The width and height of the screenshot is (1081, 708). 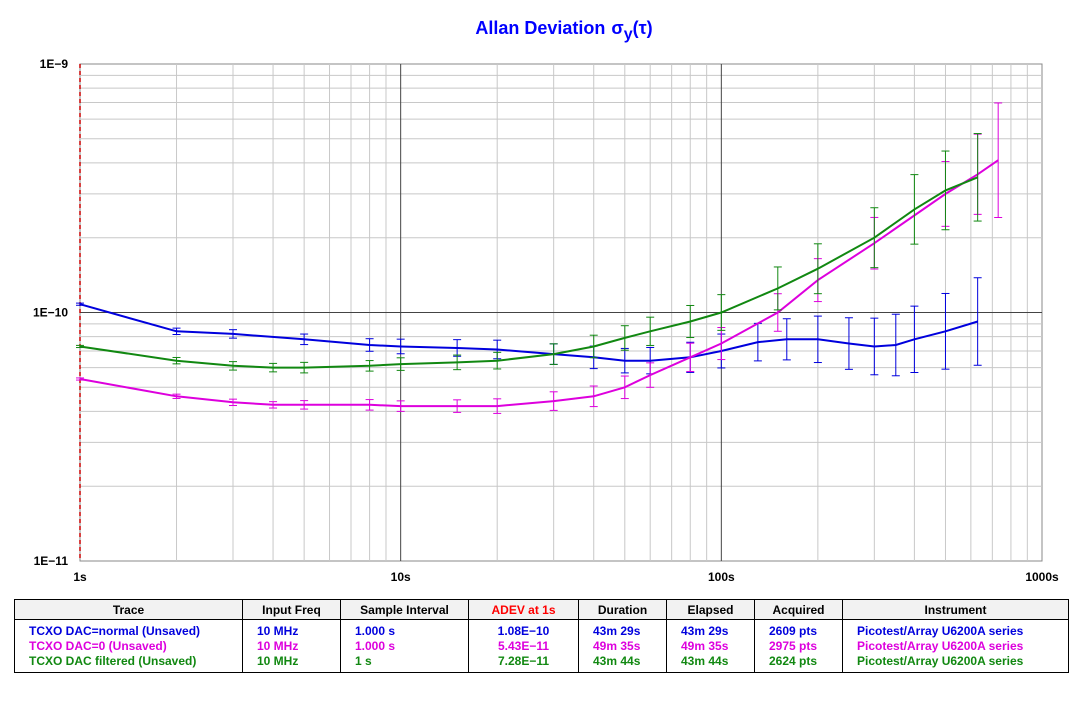 I want to click on legend-header-cell: Input Freq, so click(x=291, y=609).